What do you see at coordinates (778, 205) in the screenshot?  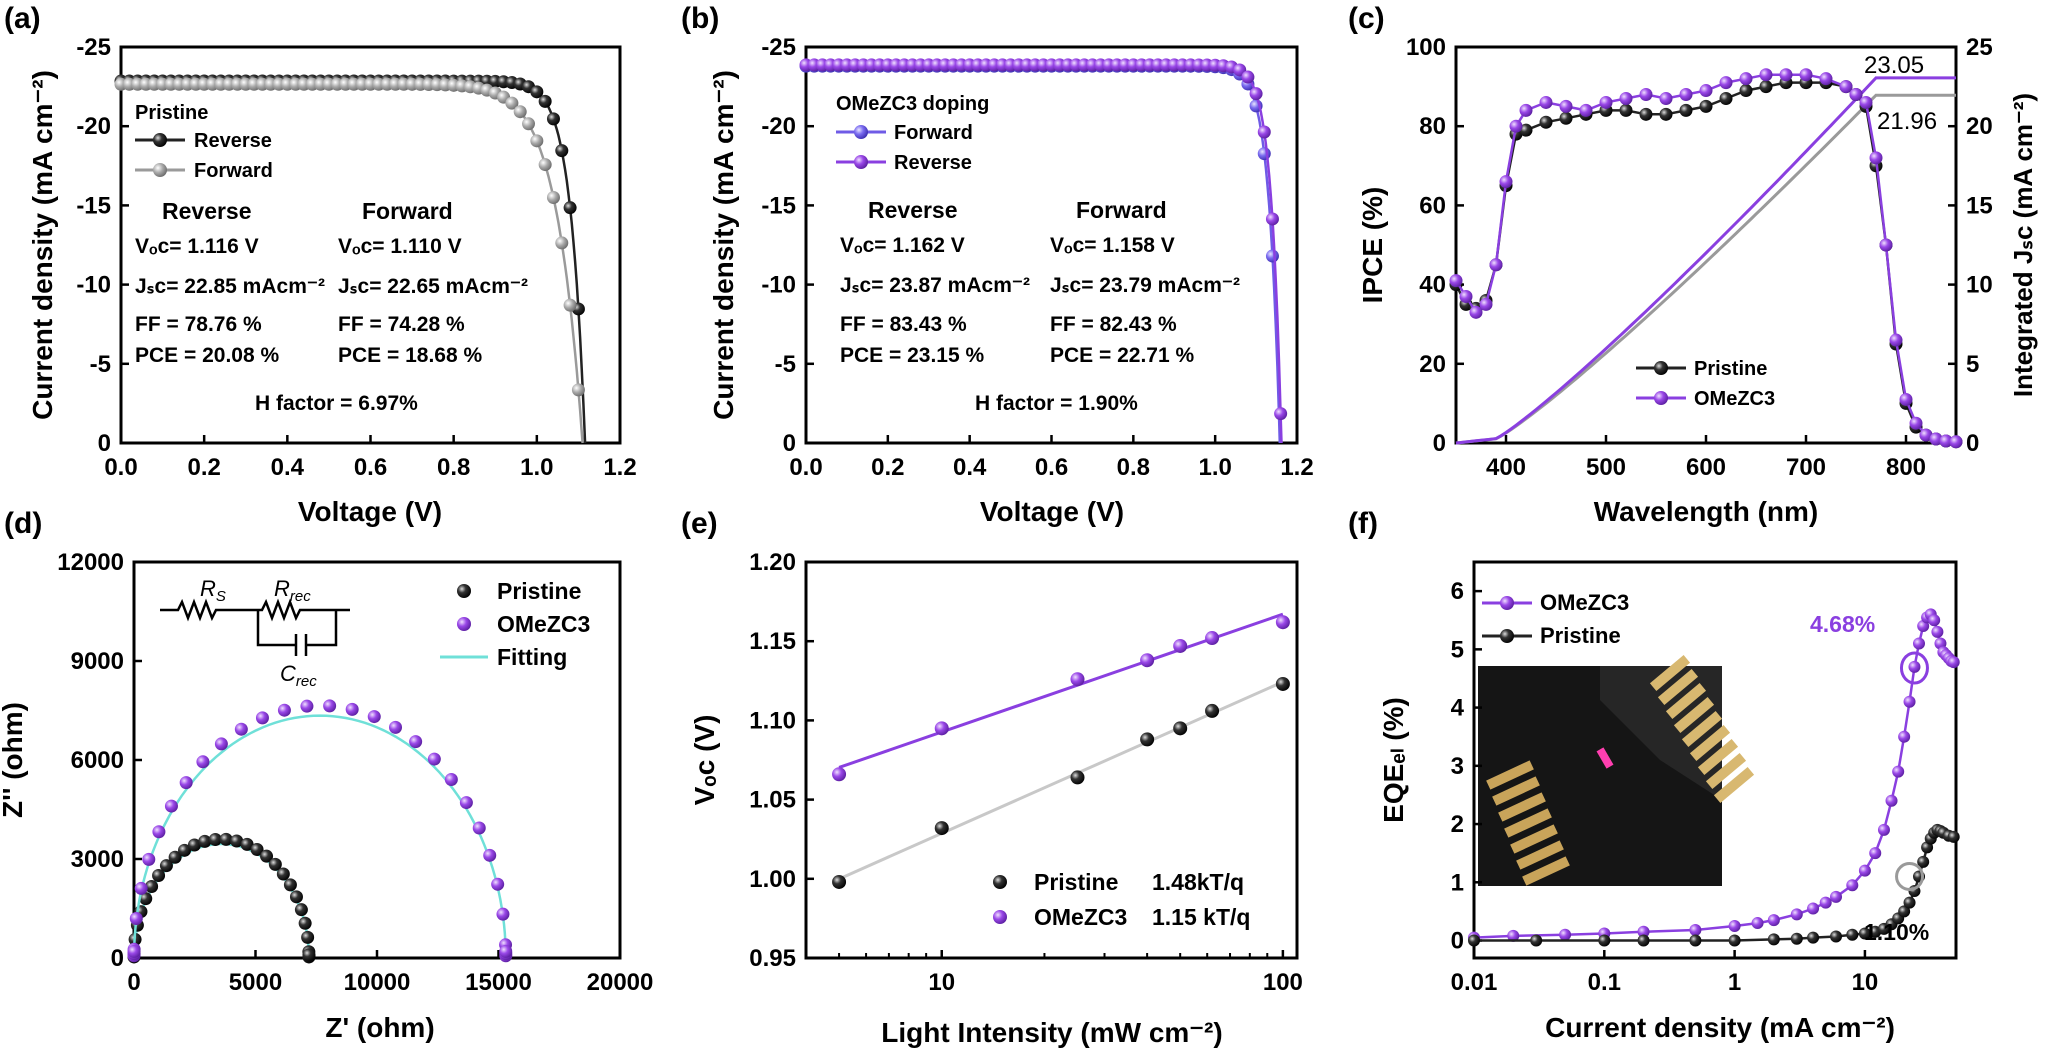 I see `y-tick-label-b-3: -15` at bounding box center [778, 205].